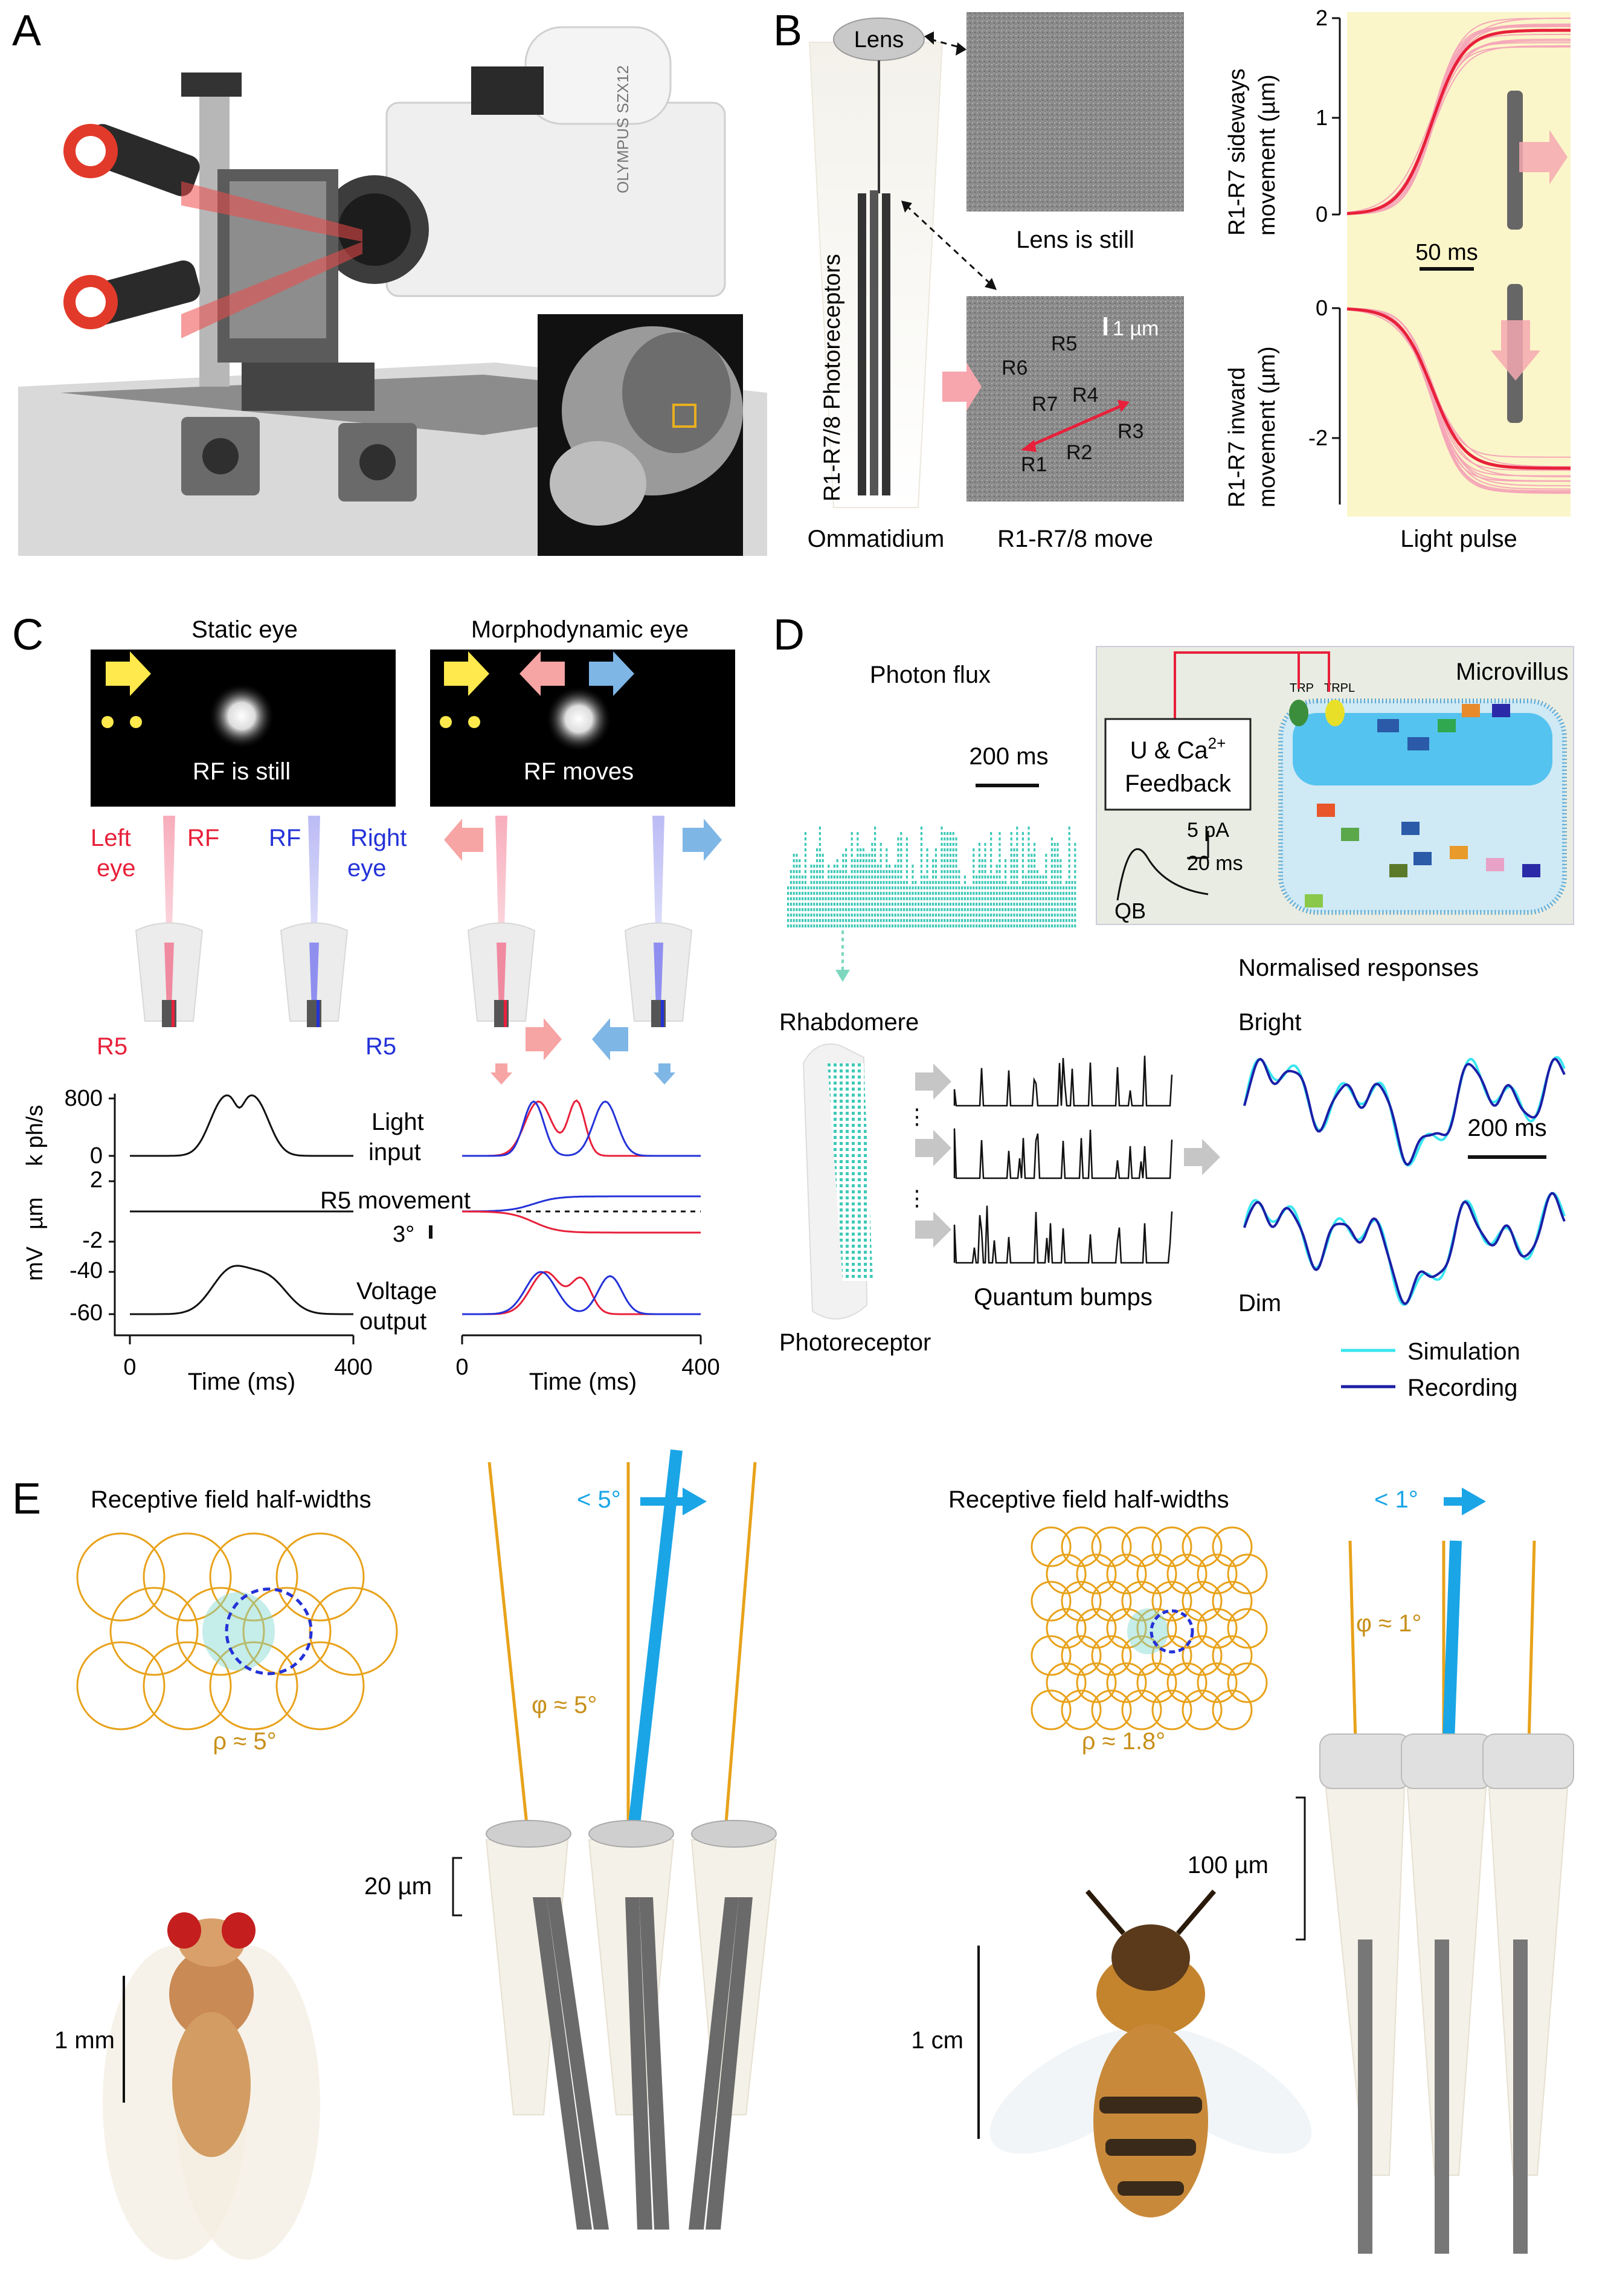  What do you see at coordinates (86, 1270) in the screenshot?
I see `y-tick: -40` at bounding box center [86, 1270].